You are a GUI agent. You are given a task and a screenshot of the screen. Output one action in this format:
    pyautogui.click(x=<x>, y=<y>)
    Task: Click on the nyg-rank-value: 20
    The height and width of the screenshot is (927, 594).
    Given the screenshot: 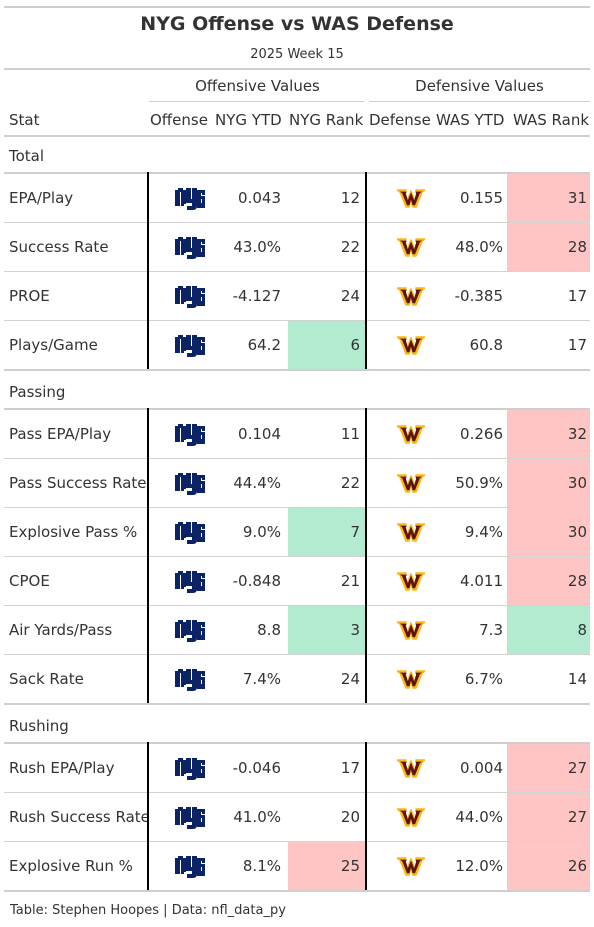 What is the action you would take?
    pyautogui.click(x=350, y=817)
    